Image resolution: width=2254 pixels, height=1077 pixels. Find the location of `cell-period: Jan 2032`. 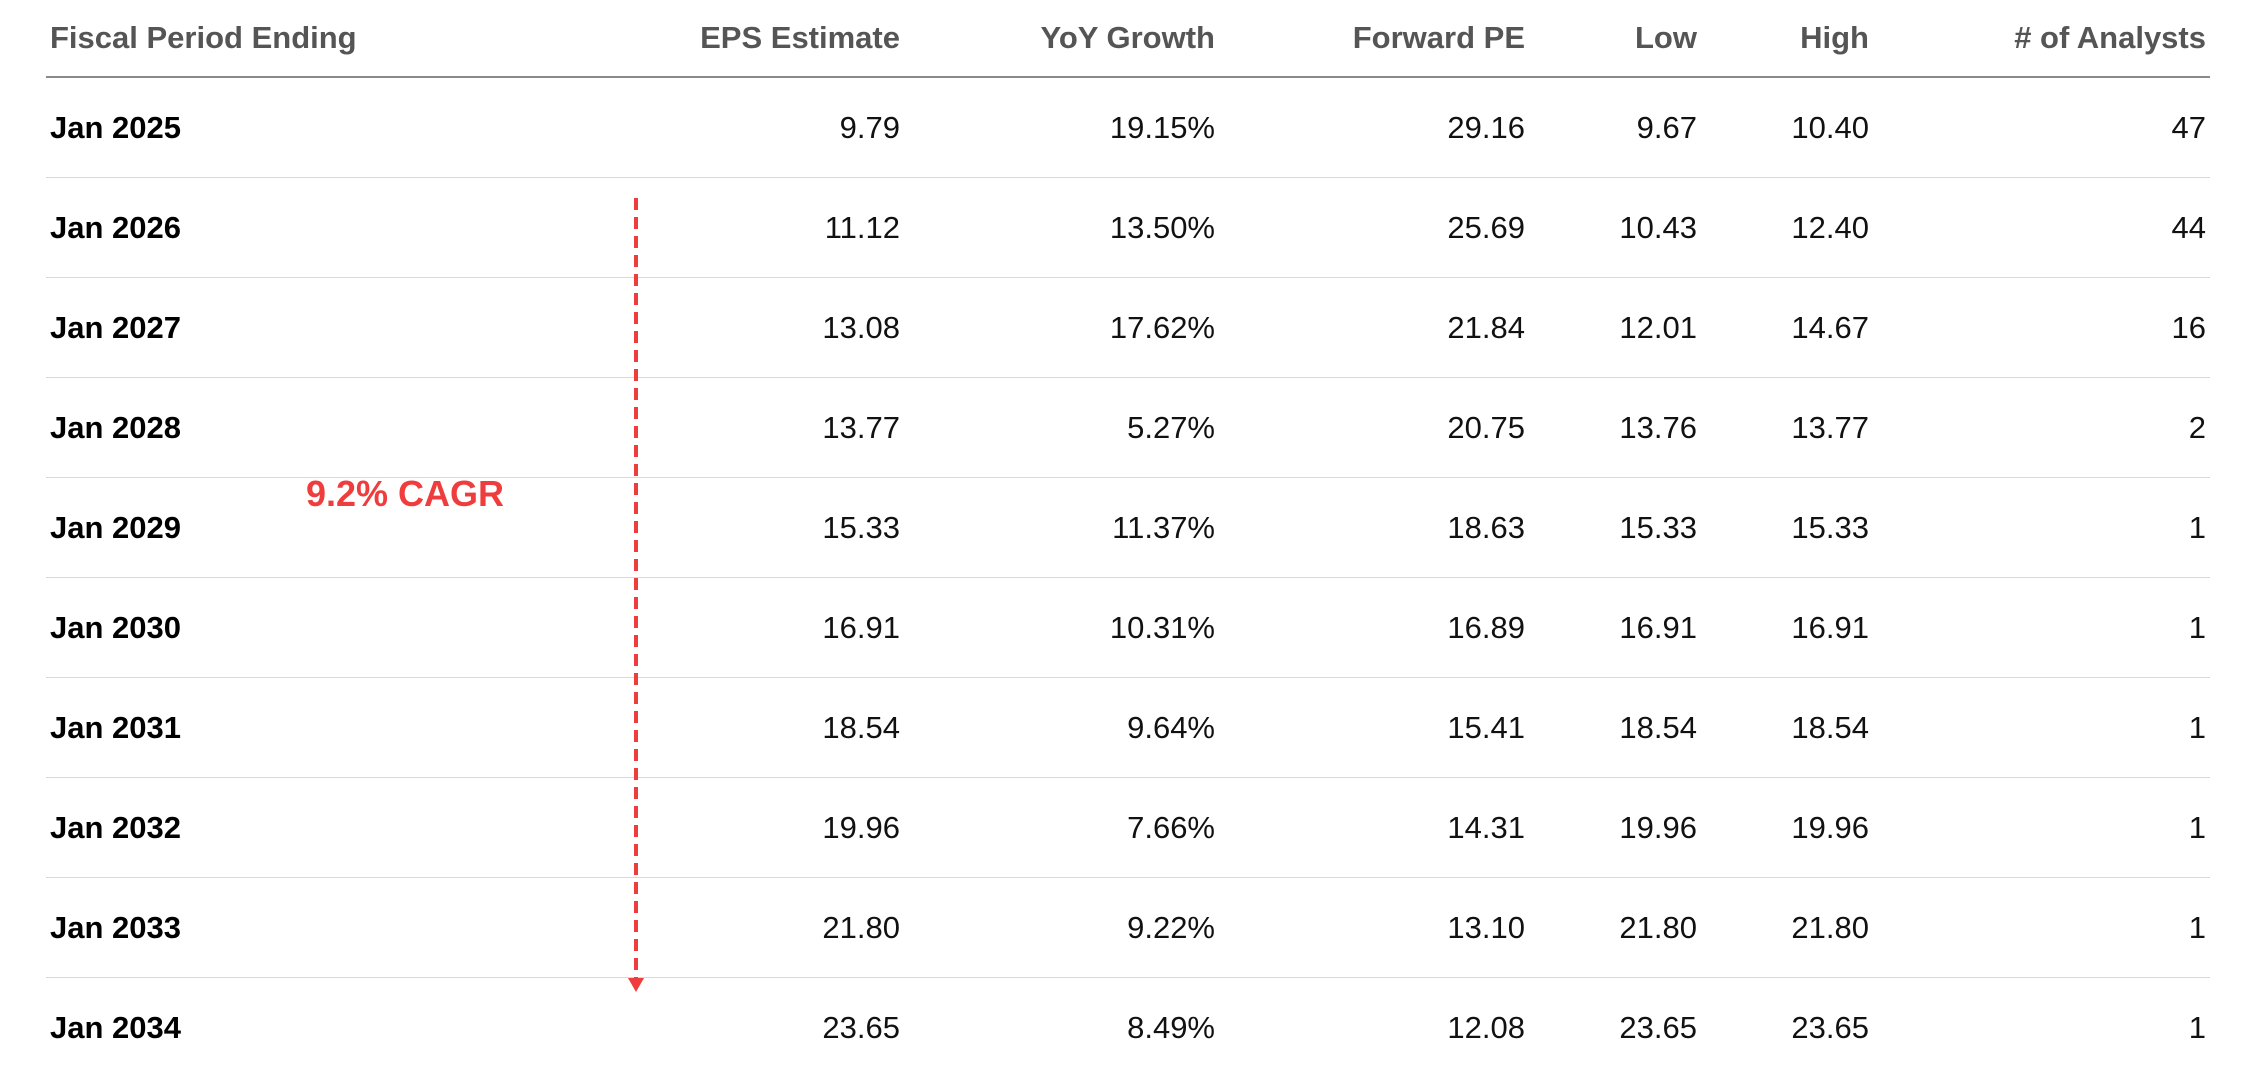

cell-period: Jan 2032 is located at coordinates (306, 828).